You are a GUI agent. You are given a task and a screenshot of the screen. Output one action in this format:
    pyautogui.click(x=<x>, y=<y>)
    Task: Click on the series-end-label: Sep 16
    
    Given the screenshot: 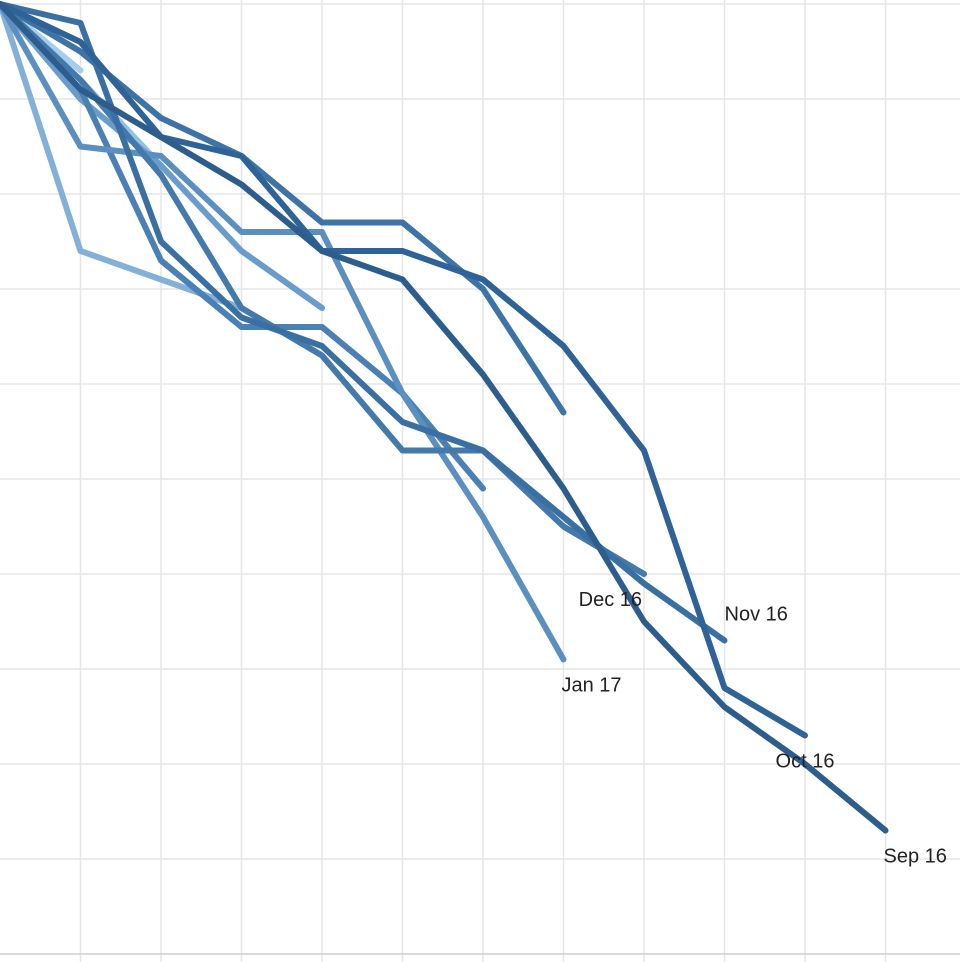 What is the action you would take?
    pyautogui.click(x=915, y=857)
    